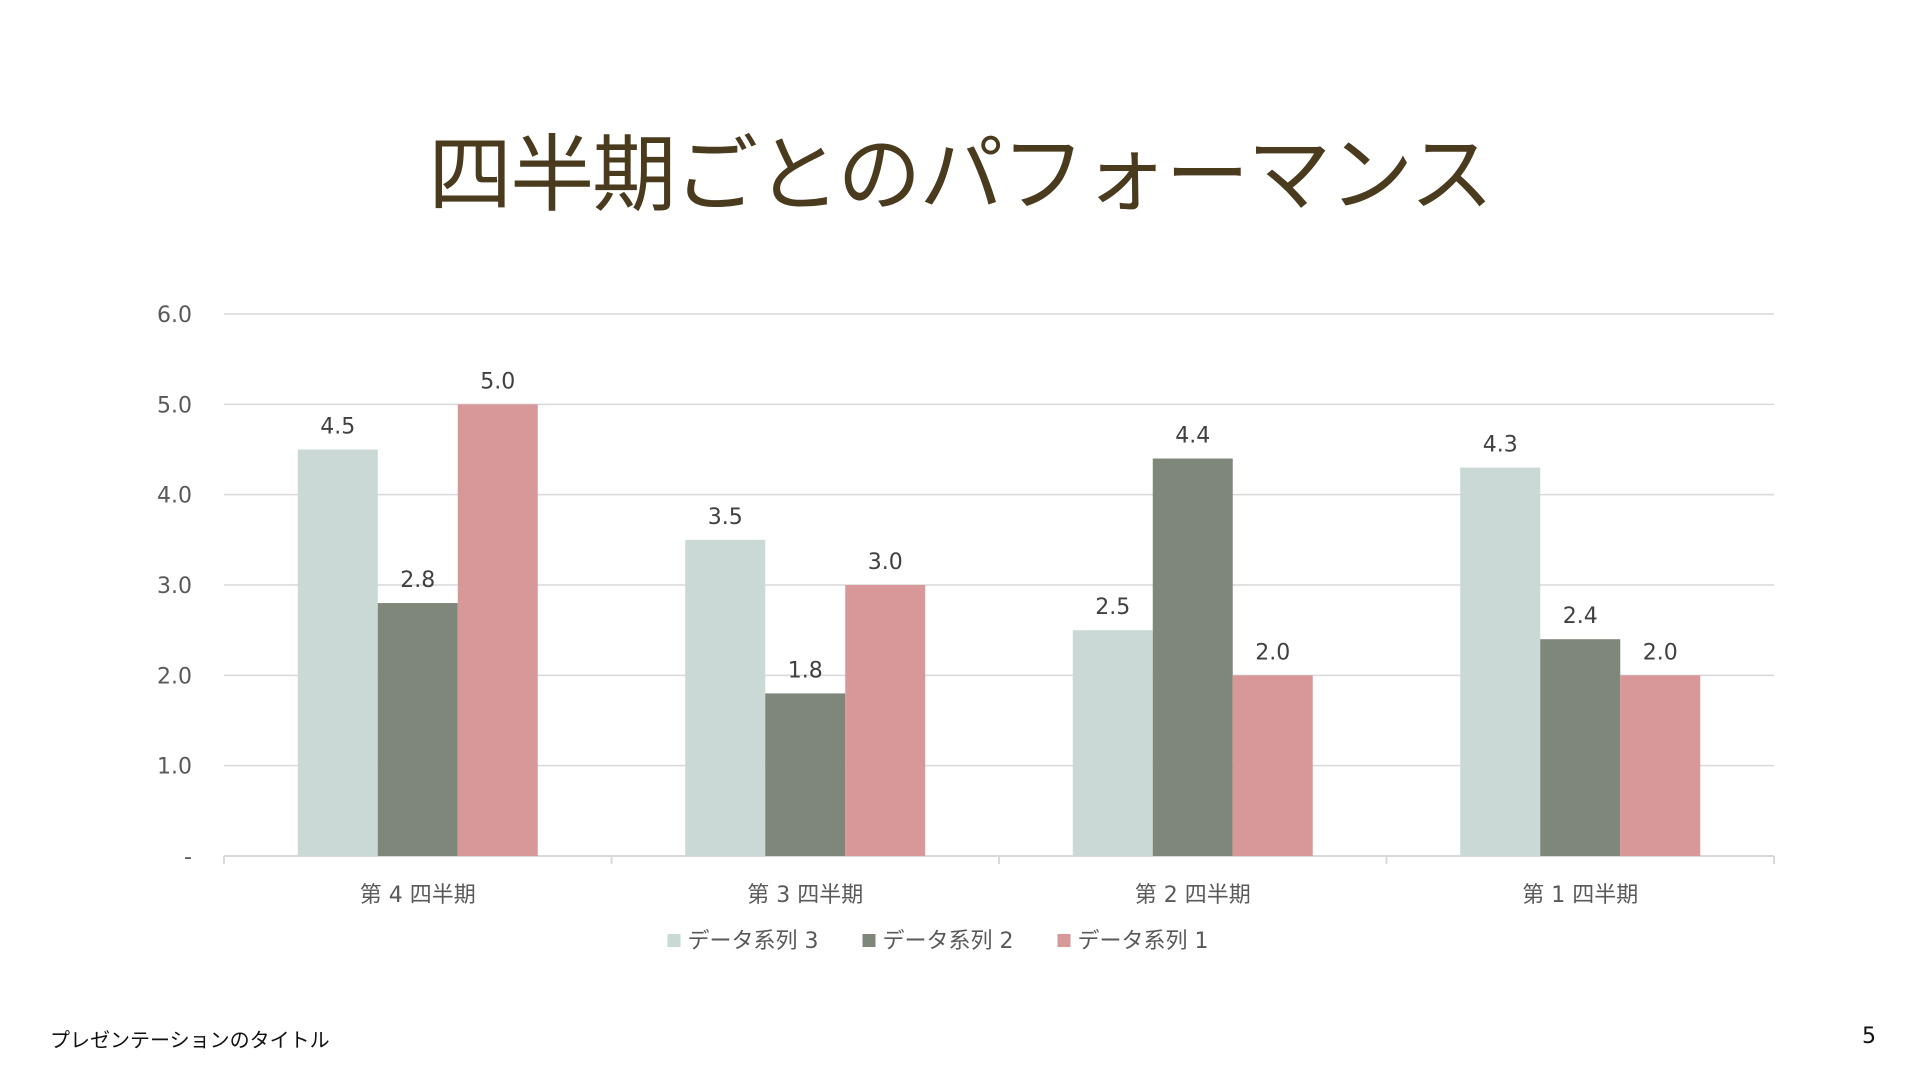 The height and width of the screenshot is (1080, 1920). Describe the element at coordinates (174, 676) in the screenshot. I see `y-tick-label: 2.0` at that location.